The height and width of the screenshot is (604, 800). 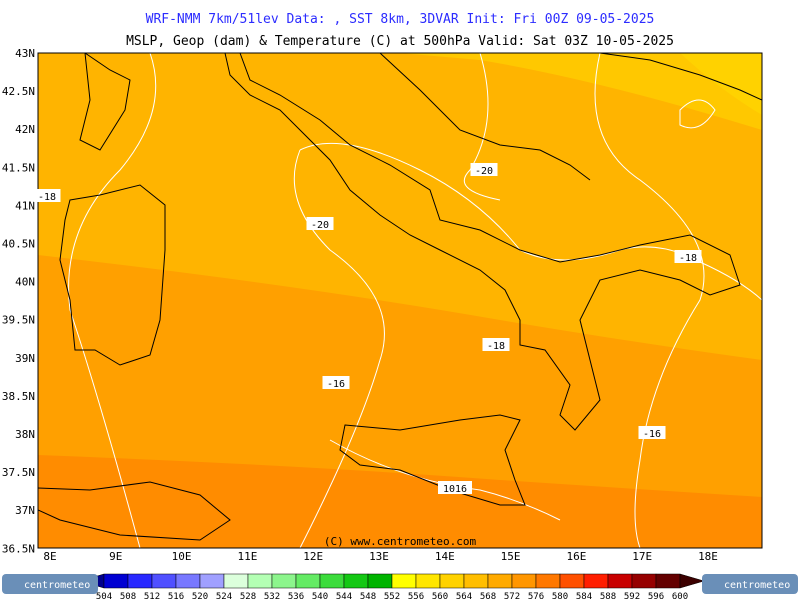 I want to click on lat-label: 37.5N, so click(x=18, y=472).